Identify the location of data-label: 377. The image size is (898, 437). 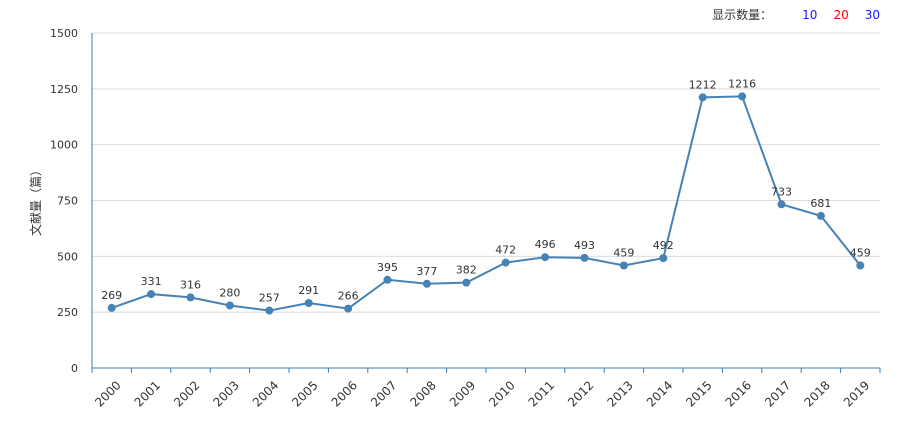
(426, 271).